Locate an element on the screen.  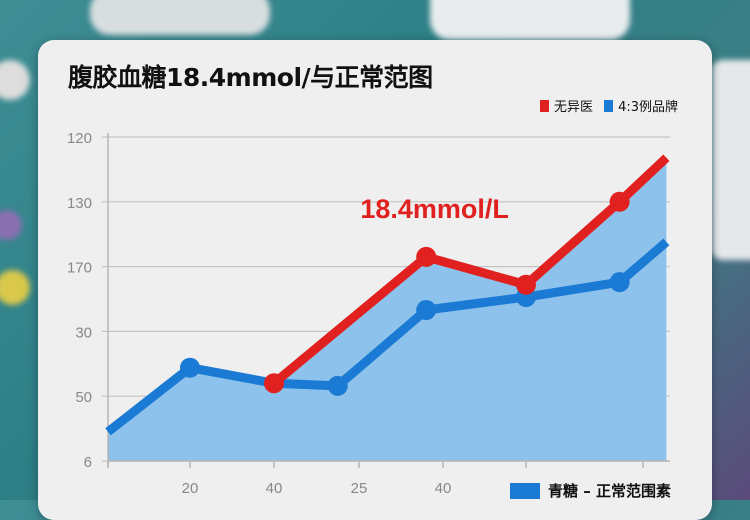
bottom-legend: 青糖 – 正常范围素 is located at coordinates (590, 490).